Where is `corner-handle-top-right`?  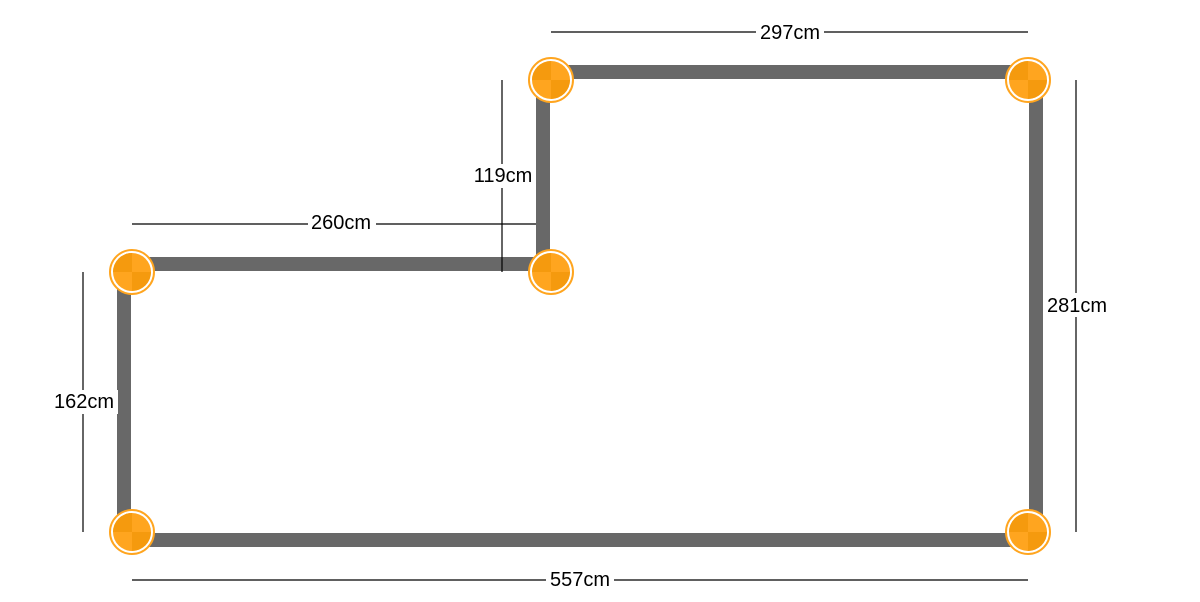 corner-handle-top-right is located at coordinates (1028, 80).